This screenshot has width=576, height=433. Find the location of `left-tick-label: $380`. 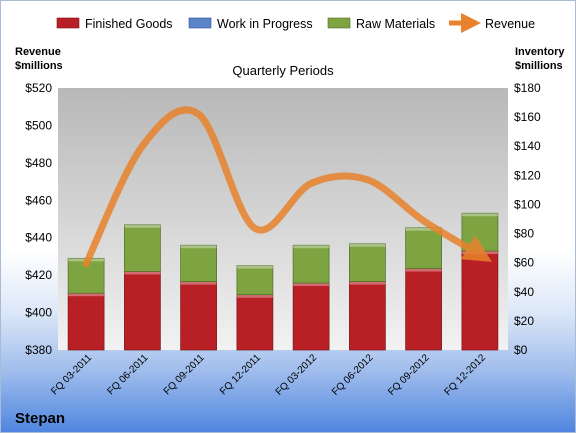

left-tick-label: $380 is located at coordinates (38, 350).